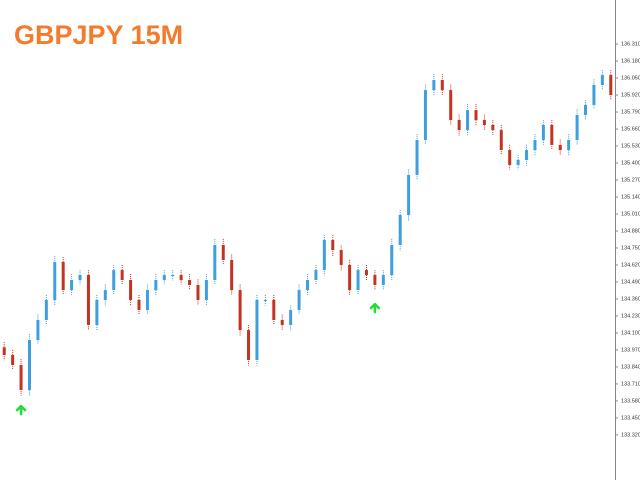 The width and height of the screenshot is (640, 480). Describe the element at coordinates (630, 350) in the screenshot. I see `y-tick-label: 133.970` at that location.